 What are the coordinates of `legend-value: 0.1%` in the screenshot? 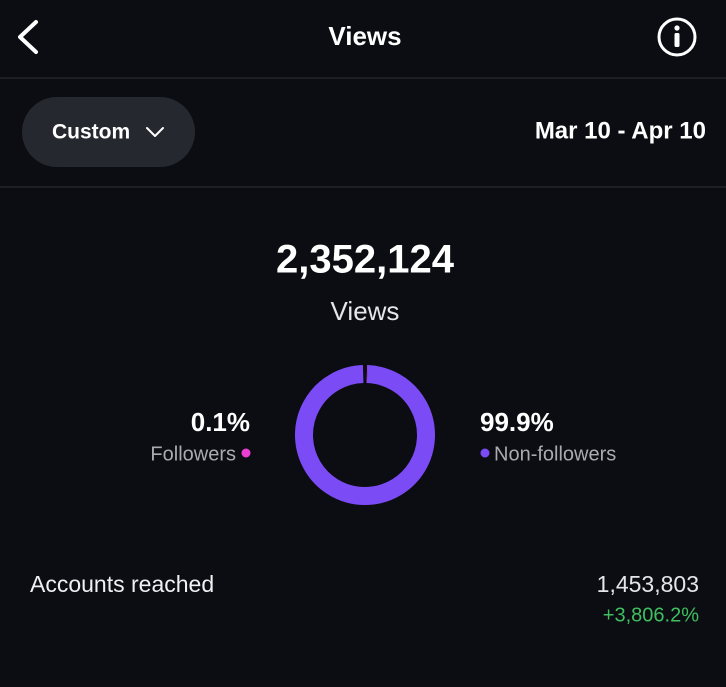 It's located at (220, 422).